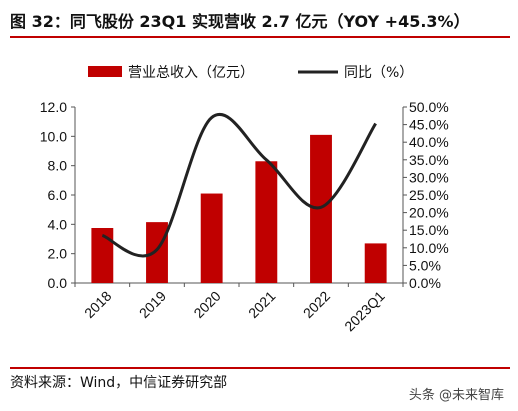 The image size is (518, 411). What do you see at coordinates (53, 107) in the screenshot?
I see `y-left-tick-label: 12.0` at bounding box center [53, 107].